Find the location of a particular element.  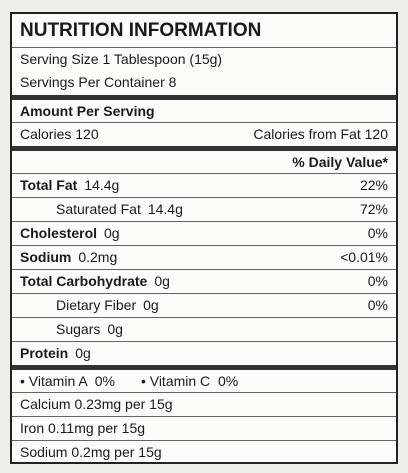

vitamin-row: • Vitamin A 0% • Vitamin C 0% is located at coordinates (204, 378).